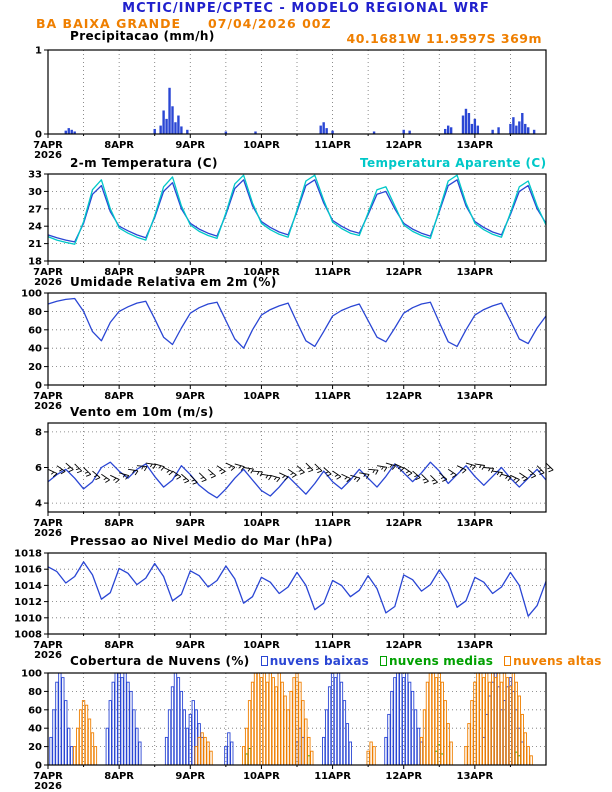 This screenshot has height=792, width=612. What do you see at coordinates (28, 586) in the screenshot?
I see `svg-text: 1014` at bounding box center [28, 586].